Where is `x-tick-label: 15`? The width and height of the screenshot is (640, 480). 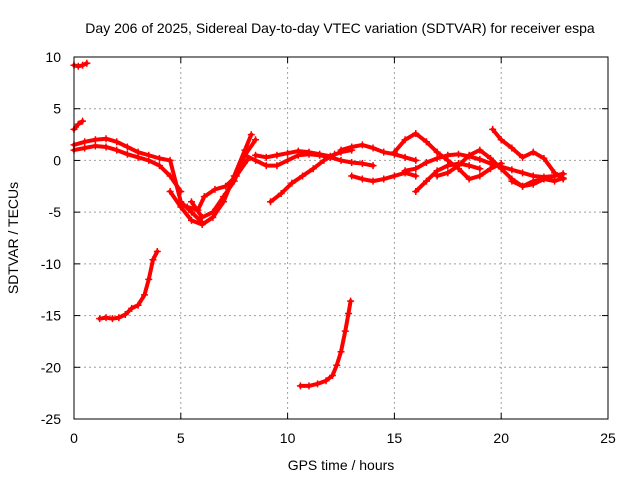 x-tick-label: 15 is located at coordinates (395, 438).